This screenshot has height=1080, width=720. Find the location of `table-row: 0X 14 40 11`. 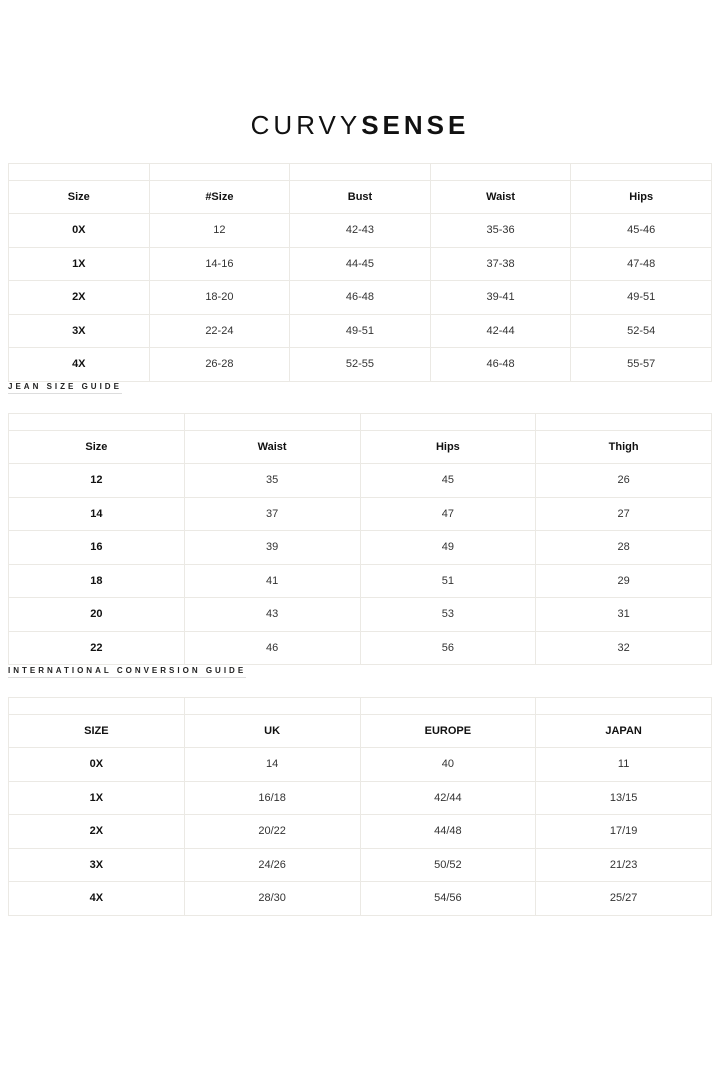

table-row: 0X 14 40 11 is located at coordinates (360, 764).